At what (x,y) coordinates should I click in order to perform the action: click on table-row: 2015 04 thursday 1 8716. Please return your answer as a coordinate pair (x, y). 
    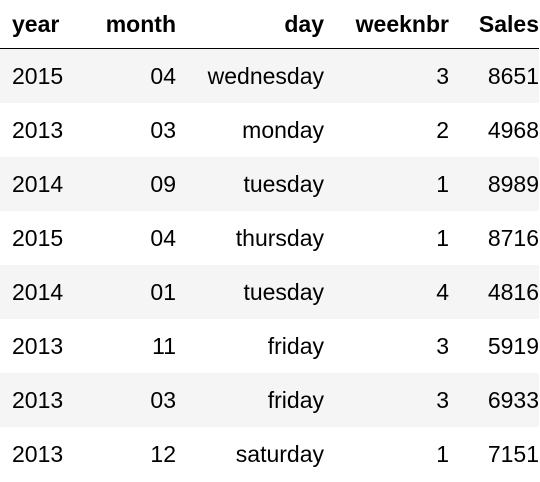
    Looking at the image, I should click on (269, 238).